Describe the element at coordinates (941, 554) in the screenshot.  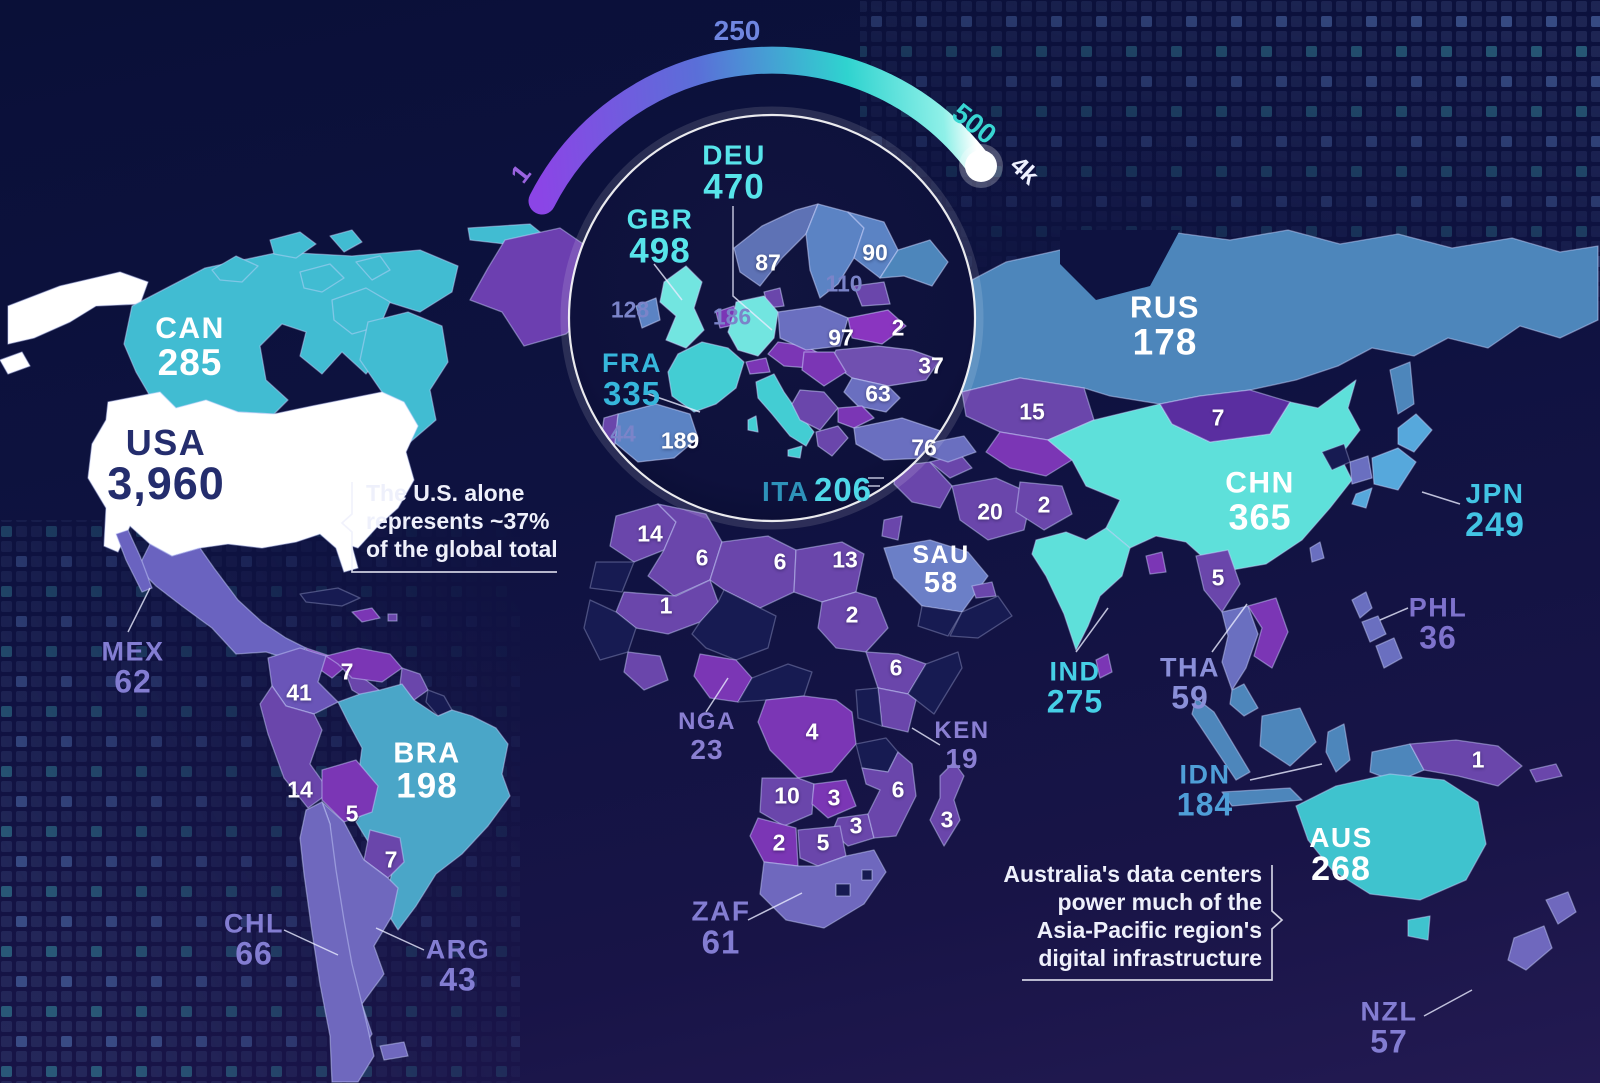
I see `country-code-sau: SAU` at that location.